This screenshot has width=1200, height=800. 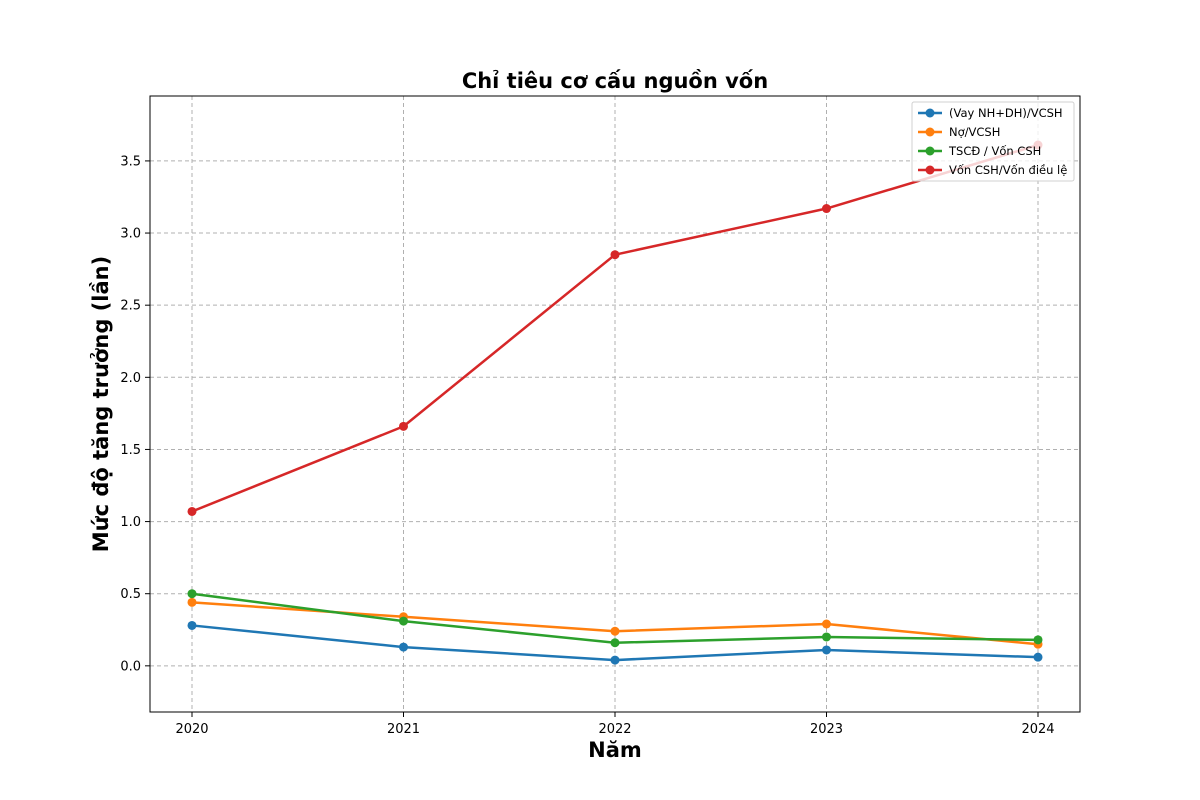 What do you see at coordinates (130, 450) in the screenshot?
I see `y-tick-label: 1.5` at bounding box center [130, 450].